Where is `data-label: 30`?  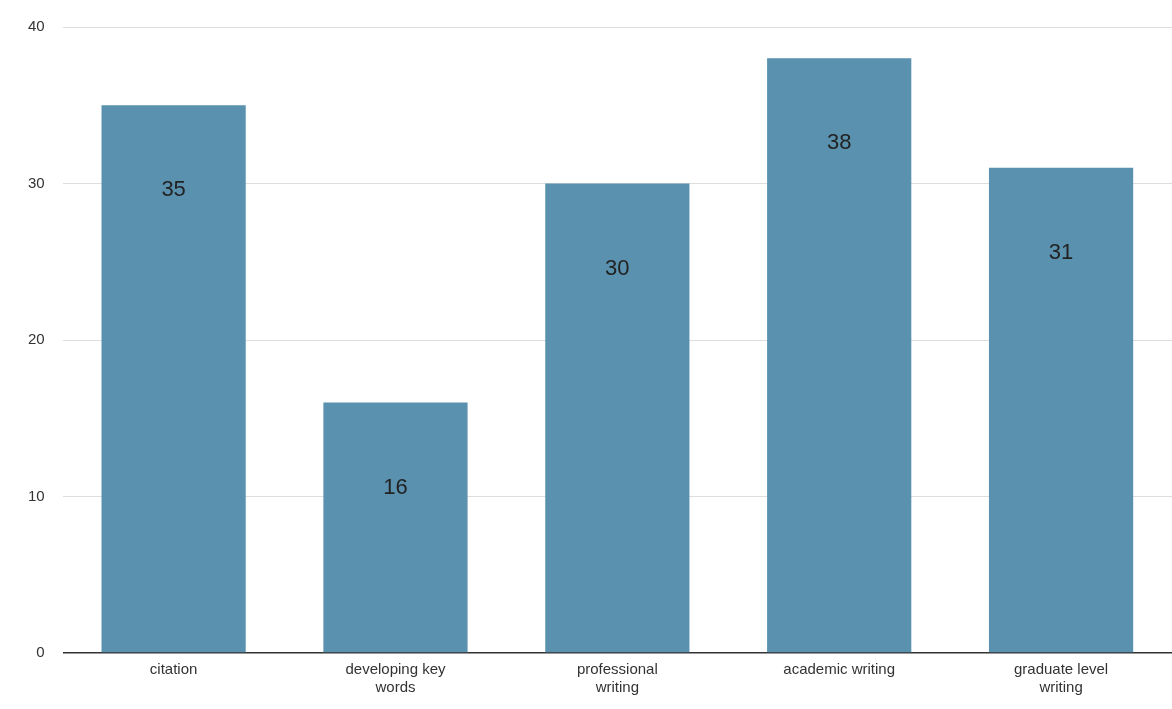
data-label: 30 is located at coordinates (617, 267).